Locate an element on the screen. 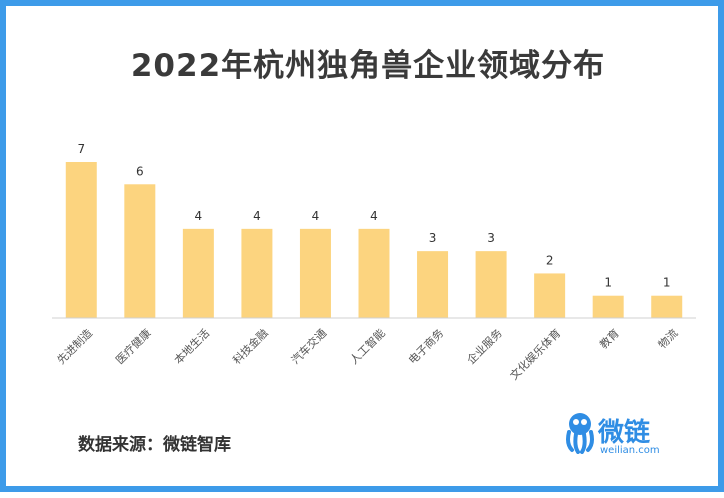 This screenshot has height=498, width=724. category-tick-label: 物流 is located at coordinates (667, 338).